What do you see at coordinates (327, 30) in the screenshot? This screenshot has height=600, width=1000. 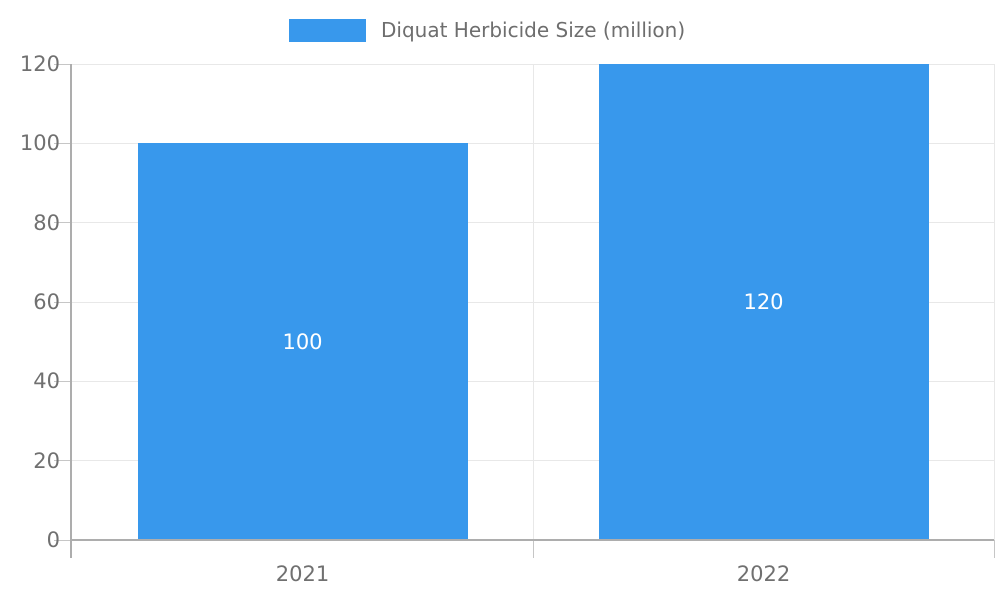 I see `legend-swatch` at bounding box center [327, 30].